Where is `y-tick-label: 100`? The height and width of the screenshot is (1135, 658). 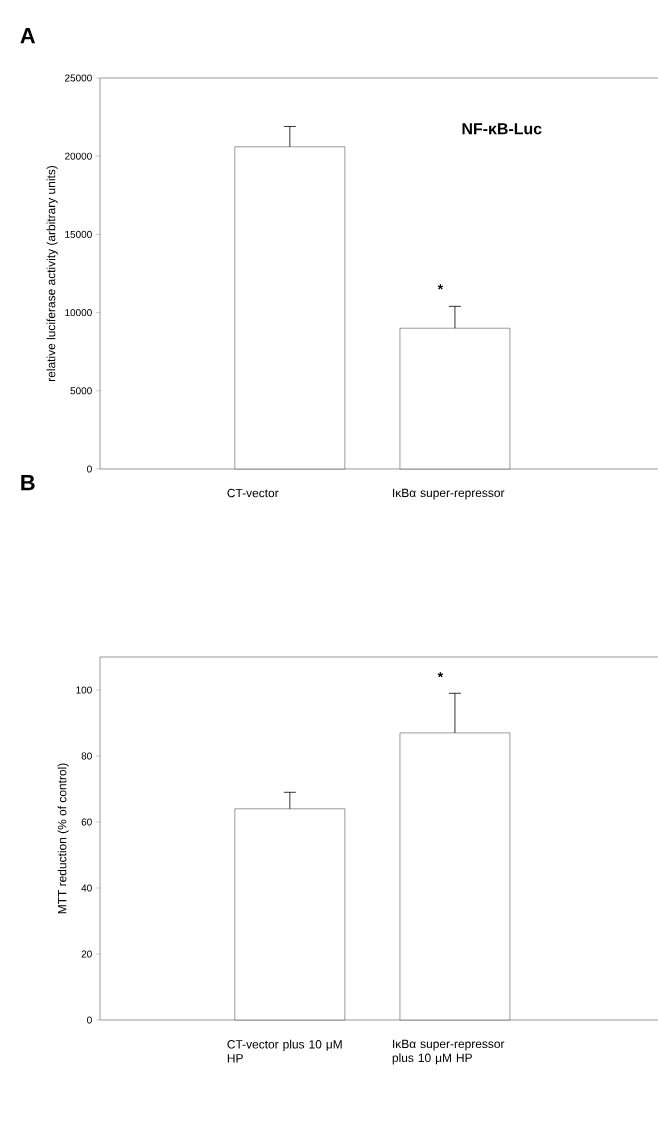
y-tick-label: 100 is located at coordinates (84, 690).